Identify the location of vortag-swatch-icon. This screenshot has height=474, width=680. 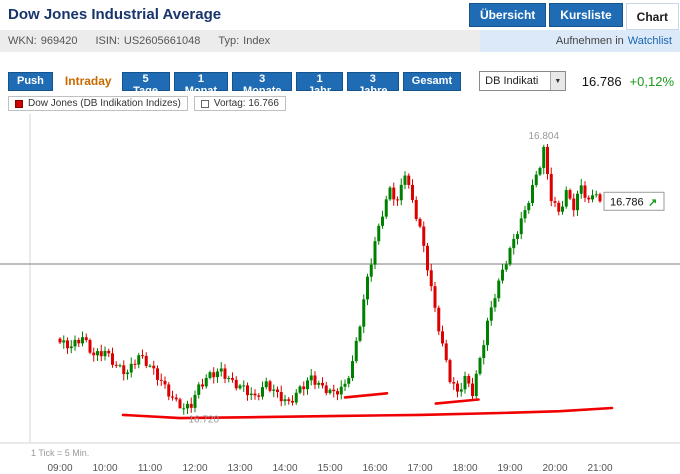
(204, 103).